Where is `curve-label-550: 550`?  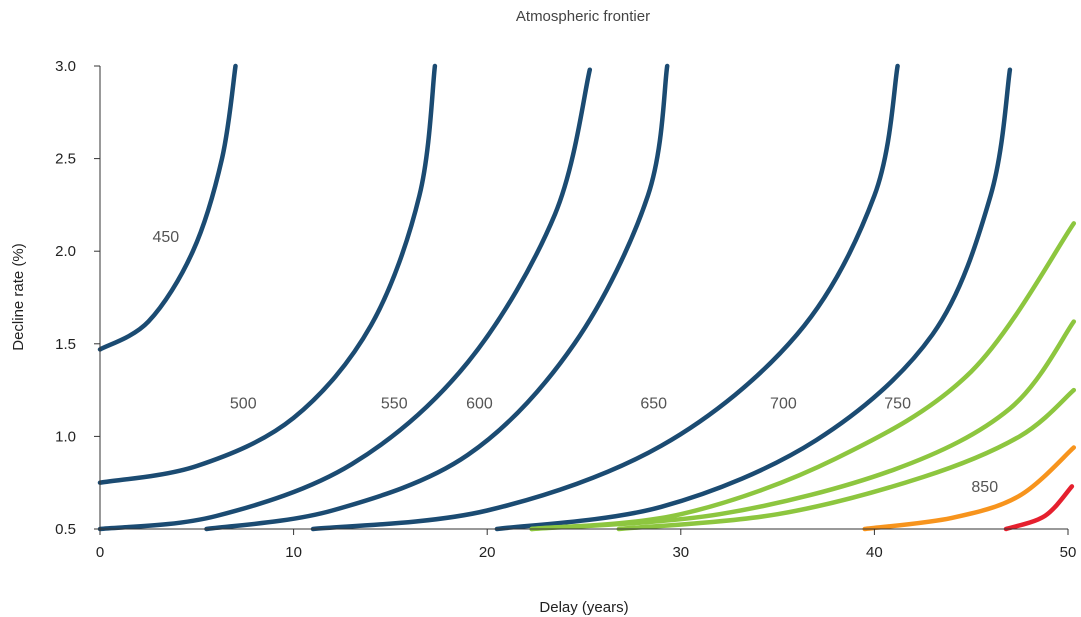
curve-label-550: 550 is located at coordinates (394, 404).